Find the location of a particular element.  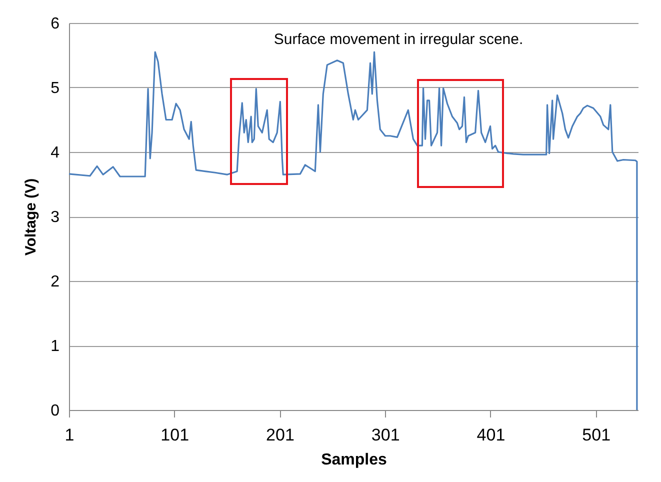

y-tick-label: 5 is located at coordinates (55, 88).